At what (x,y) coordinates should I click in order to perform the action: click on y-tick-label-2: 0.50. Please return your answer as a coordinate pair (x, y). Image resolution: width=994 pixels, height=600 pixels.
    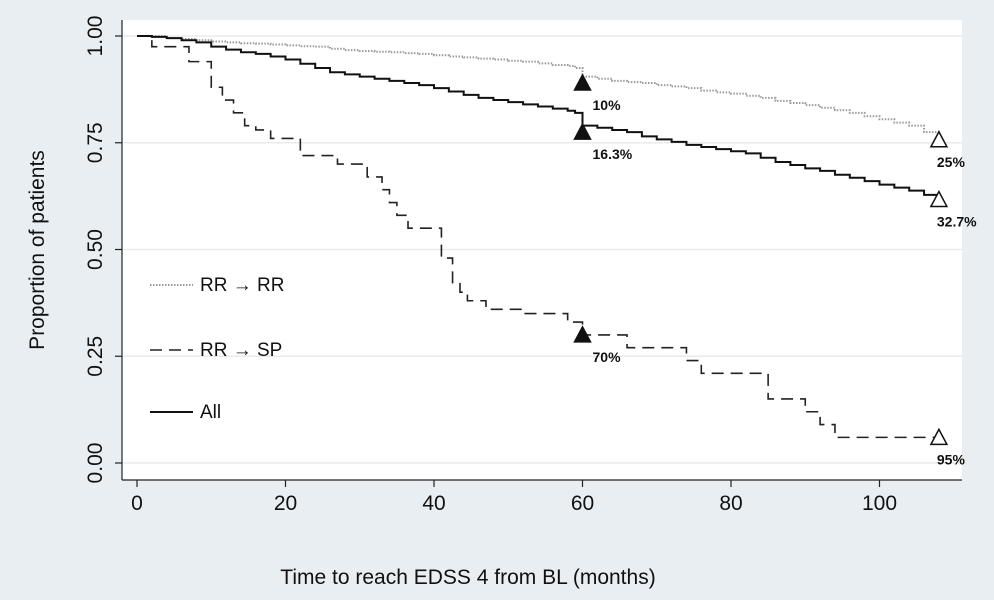
    Looking at the image, I should click on (95, 249).